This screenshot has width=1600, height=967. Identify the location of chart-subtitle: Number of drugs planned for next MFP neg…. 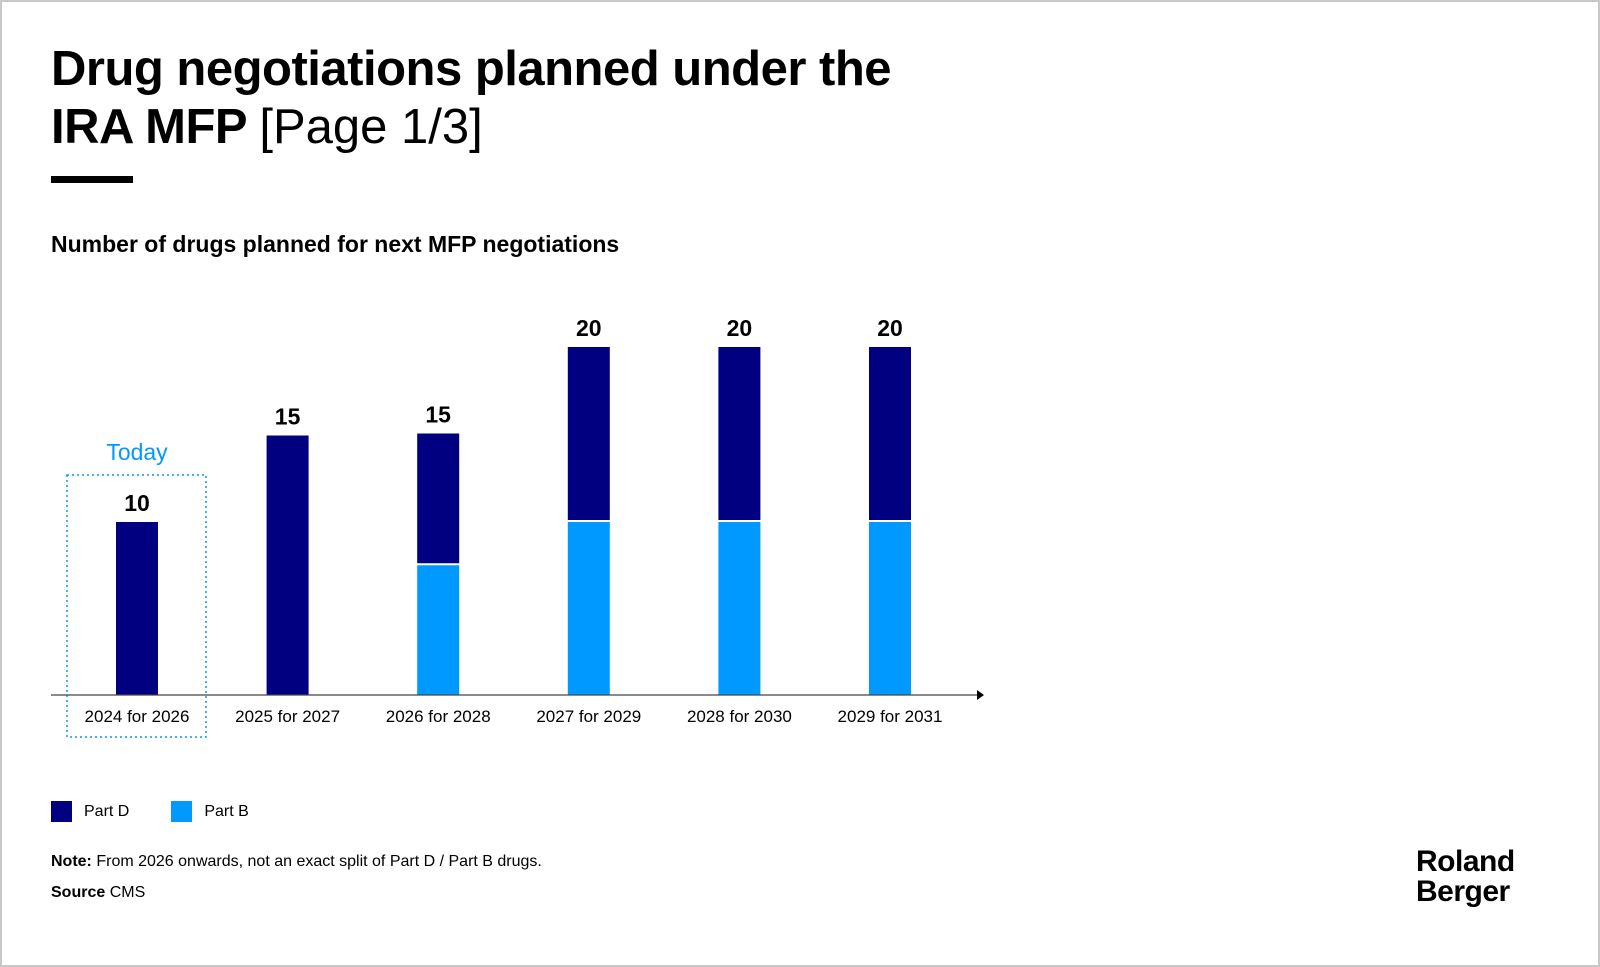
(335, 244).